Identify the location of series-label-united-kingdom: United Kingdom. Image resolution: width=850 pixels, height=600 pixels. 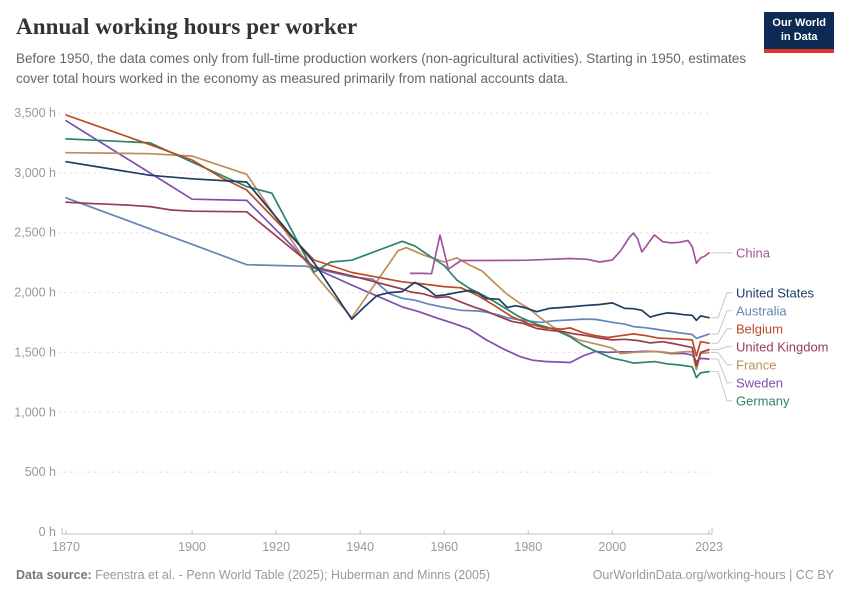
(782, 346).